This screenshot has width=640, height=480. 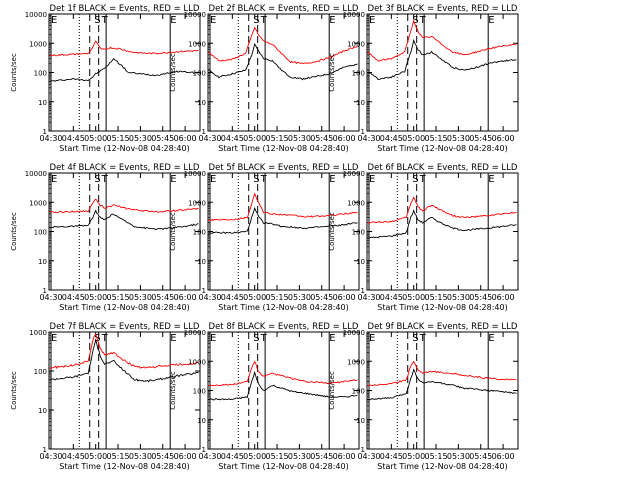 I want to click on panel-6-frame, so click(x=442, y=231).